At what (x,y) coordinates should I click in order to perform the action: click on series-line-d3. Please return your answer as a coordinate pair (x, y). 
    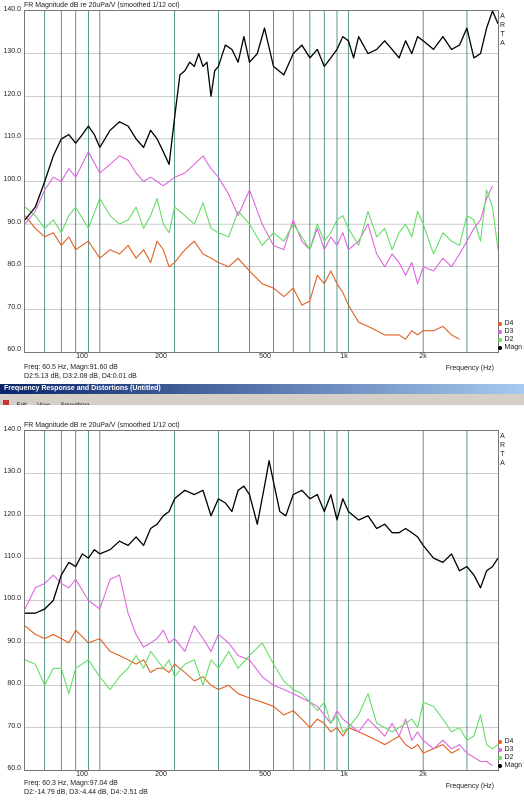
    Looking at the image, I should click on (259, 218).